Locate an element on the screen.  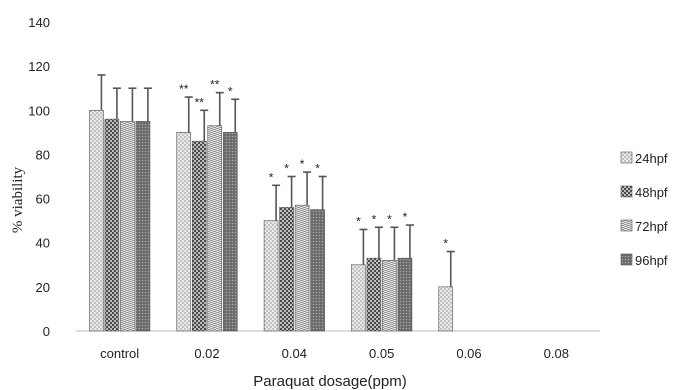
y-tick-label: 80 is located at coordinates (43, 154).